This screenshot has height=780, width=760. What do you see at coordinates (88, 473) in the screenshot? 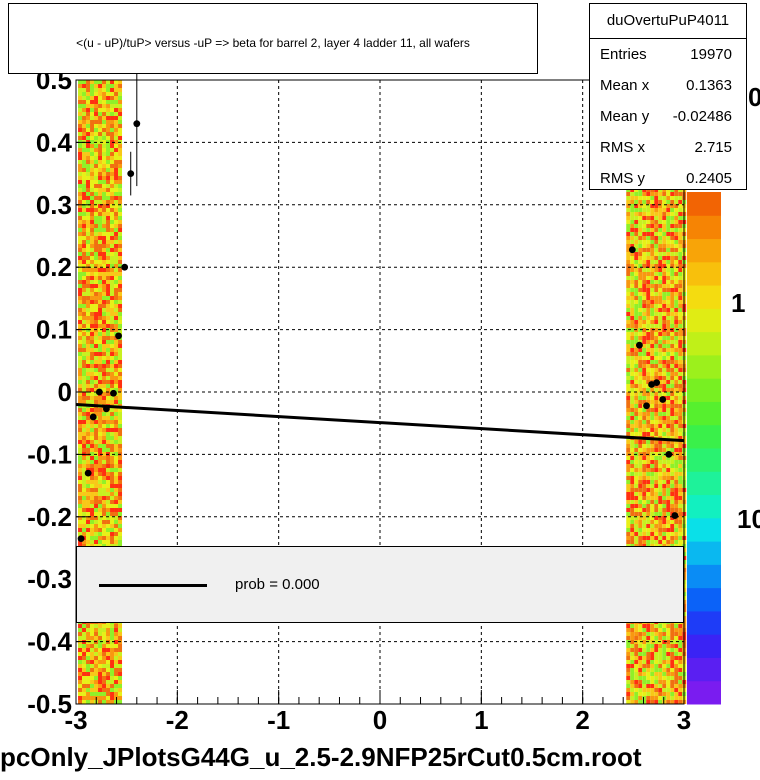
I see `data-point` at bounding box center [88, 473].